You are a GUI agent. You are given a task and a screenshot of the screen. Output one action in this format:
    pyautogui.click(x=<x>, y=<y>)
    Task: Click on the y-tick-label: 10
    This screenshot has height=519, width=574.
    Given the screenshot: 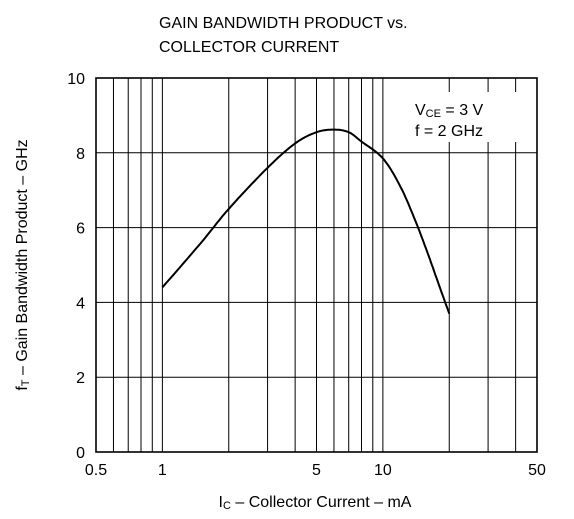 What is the action you would take?
    pyautogui.click(x=76, y=79)
    